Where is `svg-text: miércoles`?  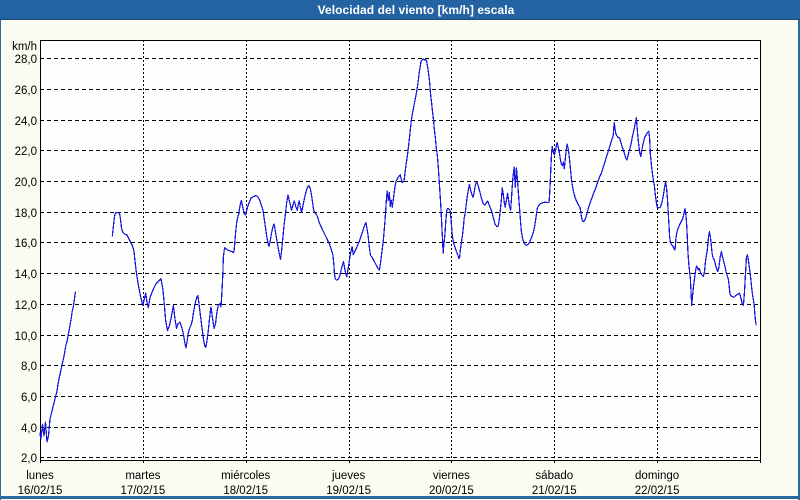 svg-text: miércoles is located at coordinates (245, 476).